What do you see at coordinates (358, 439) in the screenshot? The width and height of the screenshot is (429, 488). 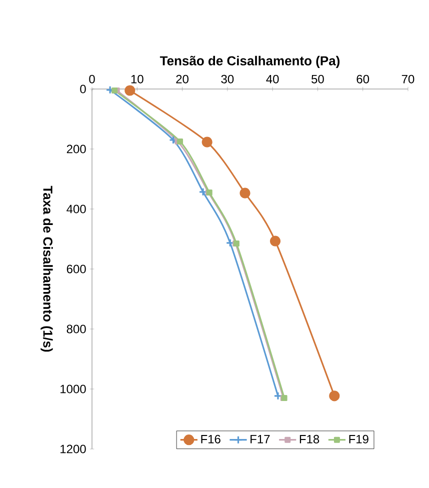 I see `legend-label: F19` at bounding box center [358, 439].